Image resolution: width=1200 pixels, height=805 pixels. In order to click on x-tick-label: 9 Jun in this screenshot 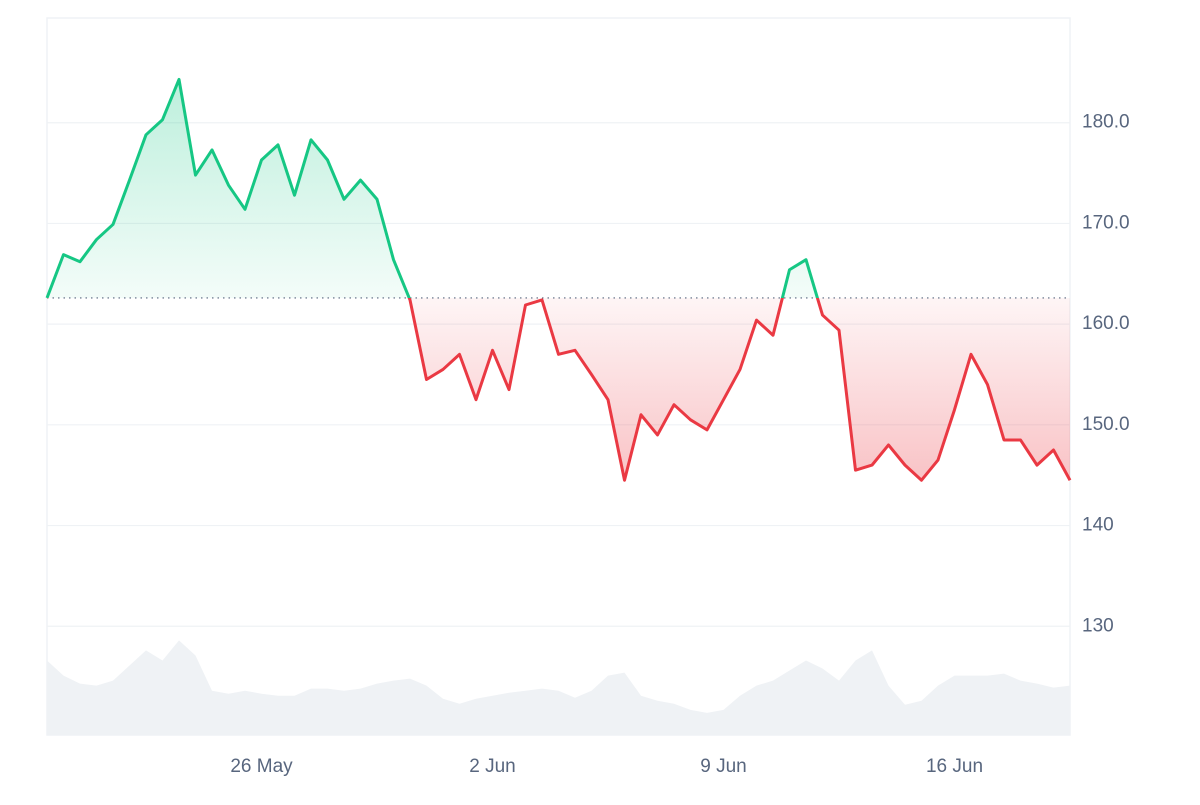, I will do `click(723, 766)`.